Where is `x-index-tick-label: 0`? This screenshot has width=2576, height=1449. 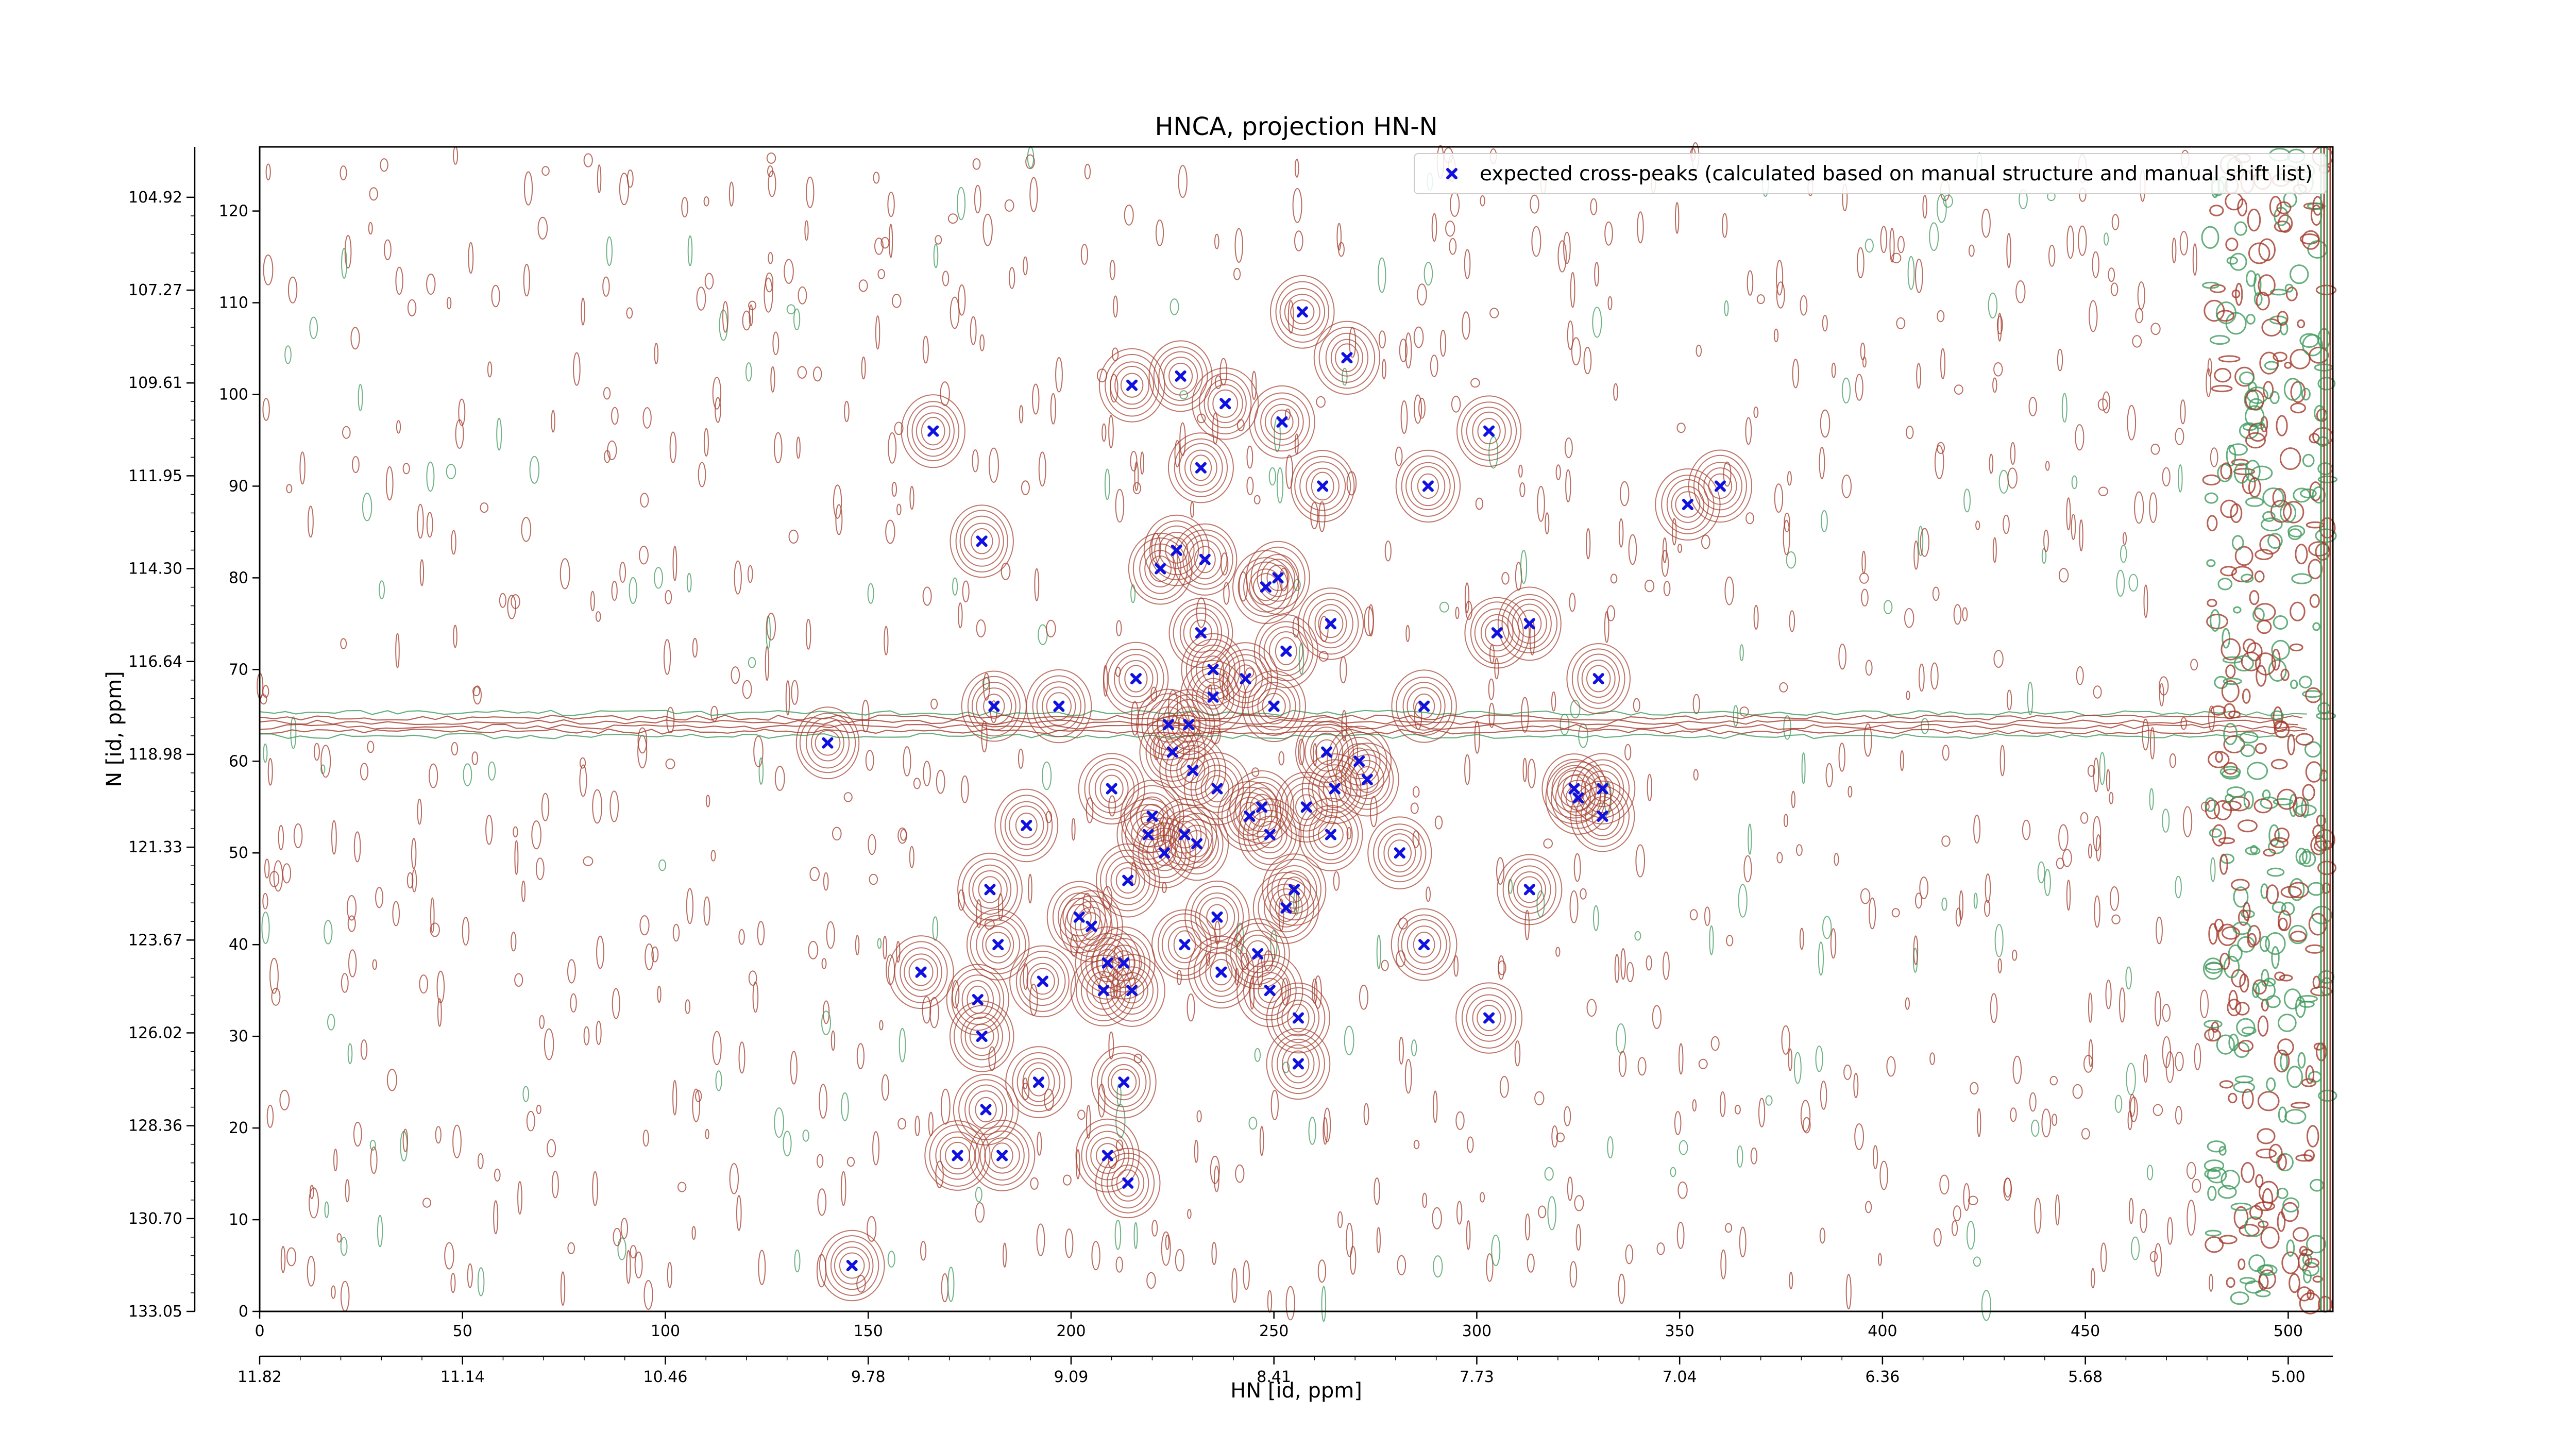 x-index-tick-label: 0 is located at coordinates (259, 1331).